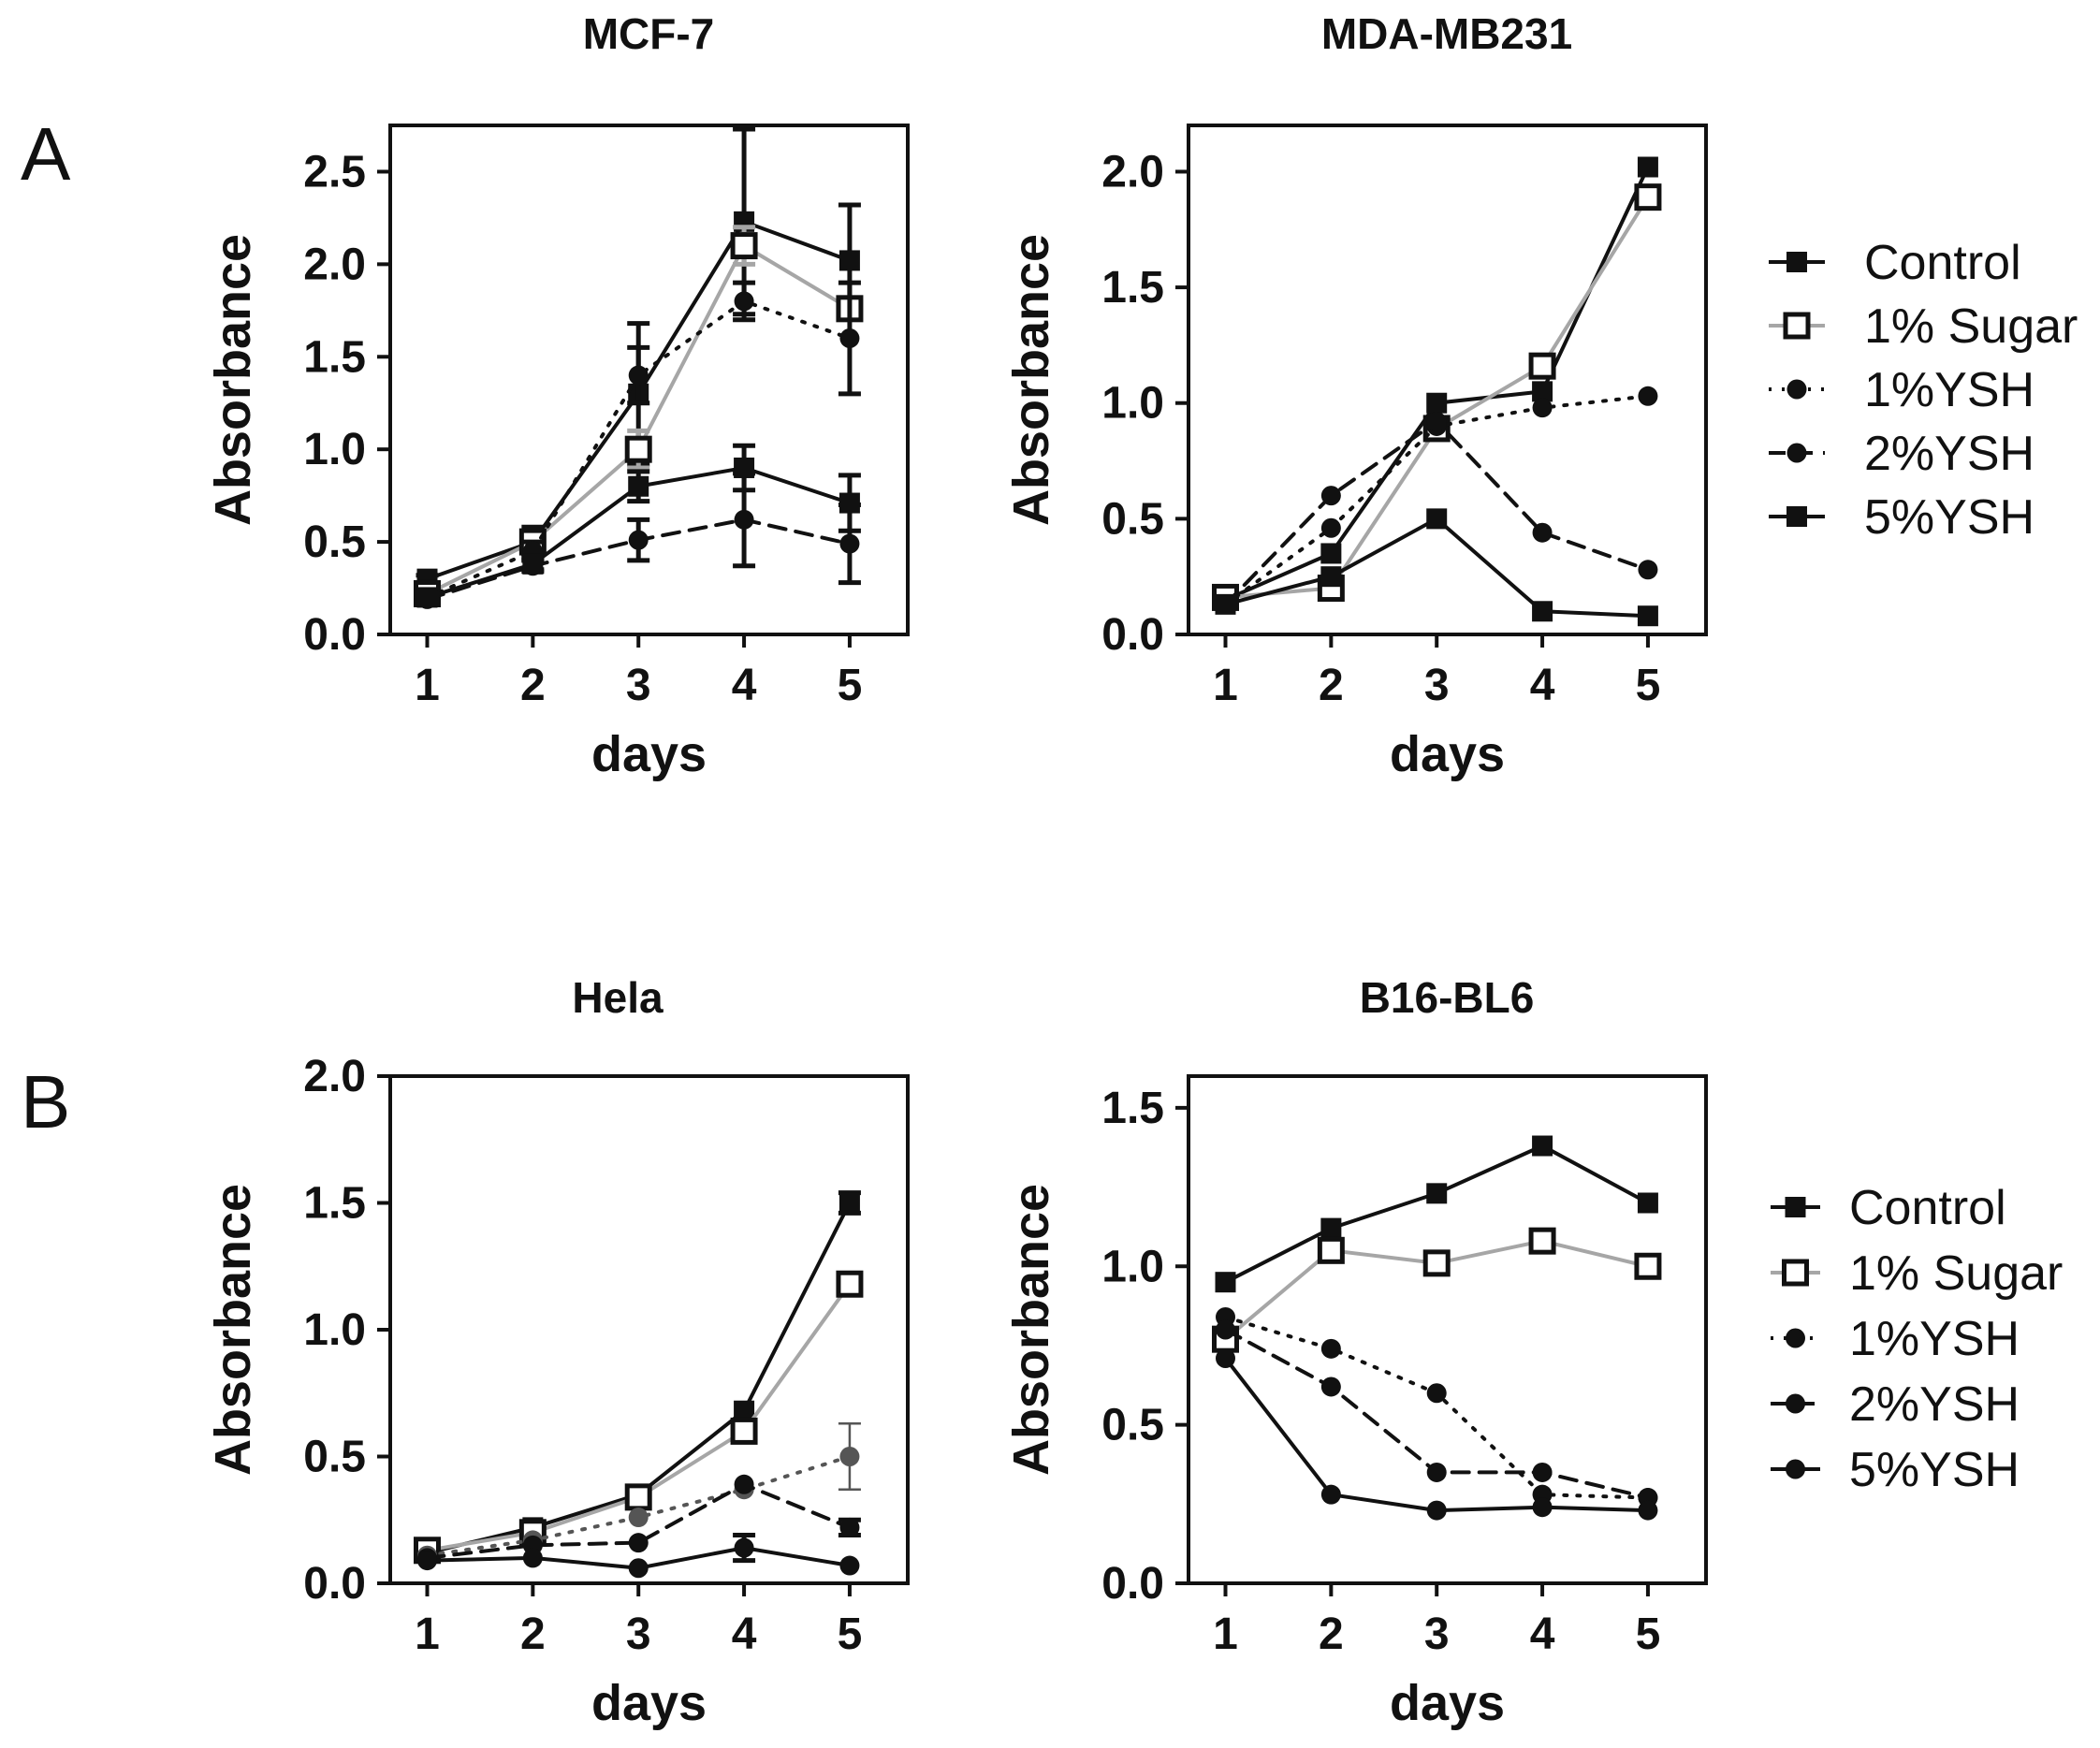 The width and height of the screenshot is (2100, 1748). What do you see at coordinates (1132, 172) in the screenshot?
I see `y-tick-label: 2.0` at bounding box center [1132, 172].